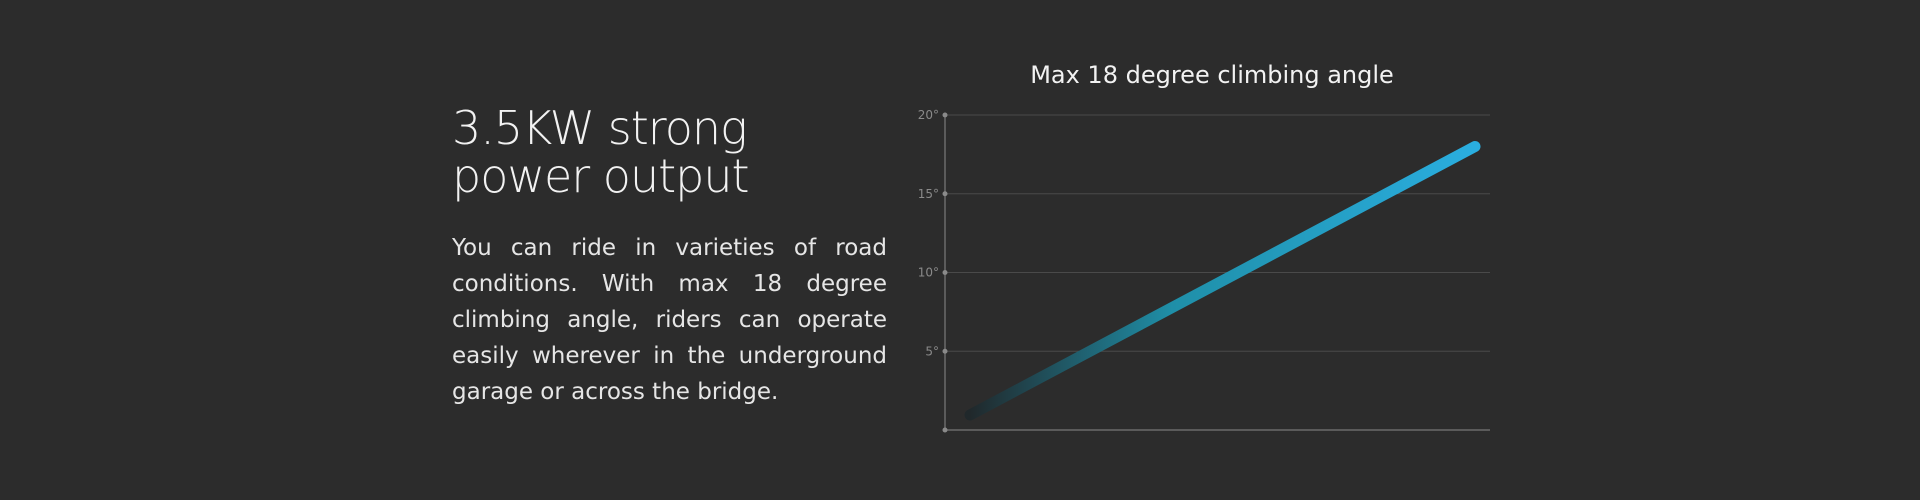 The width and height of the screenshot is (1920, 500). What do you see at coordinates (928, 194) in the screenshot?
I see `y-tick-label: 15°` at bounding box center [928, 194].